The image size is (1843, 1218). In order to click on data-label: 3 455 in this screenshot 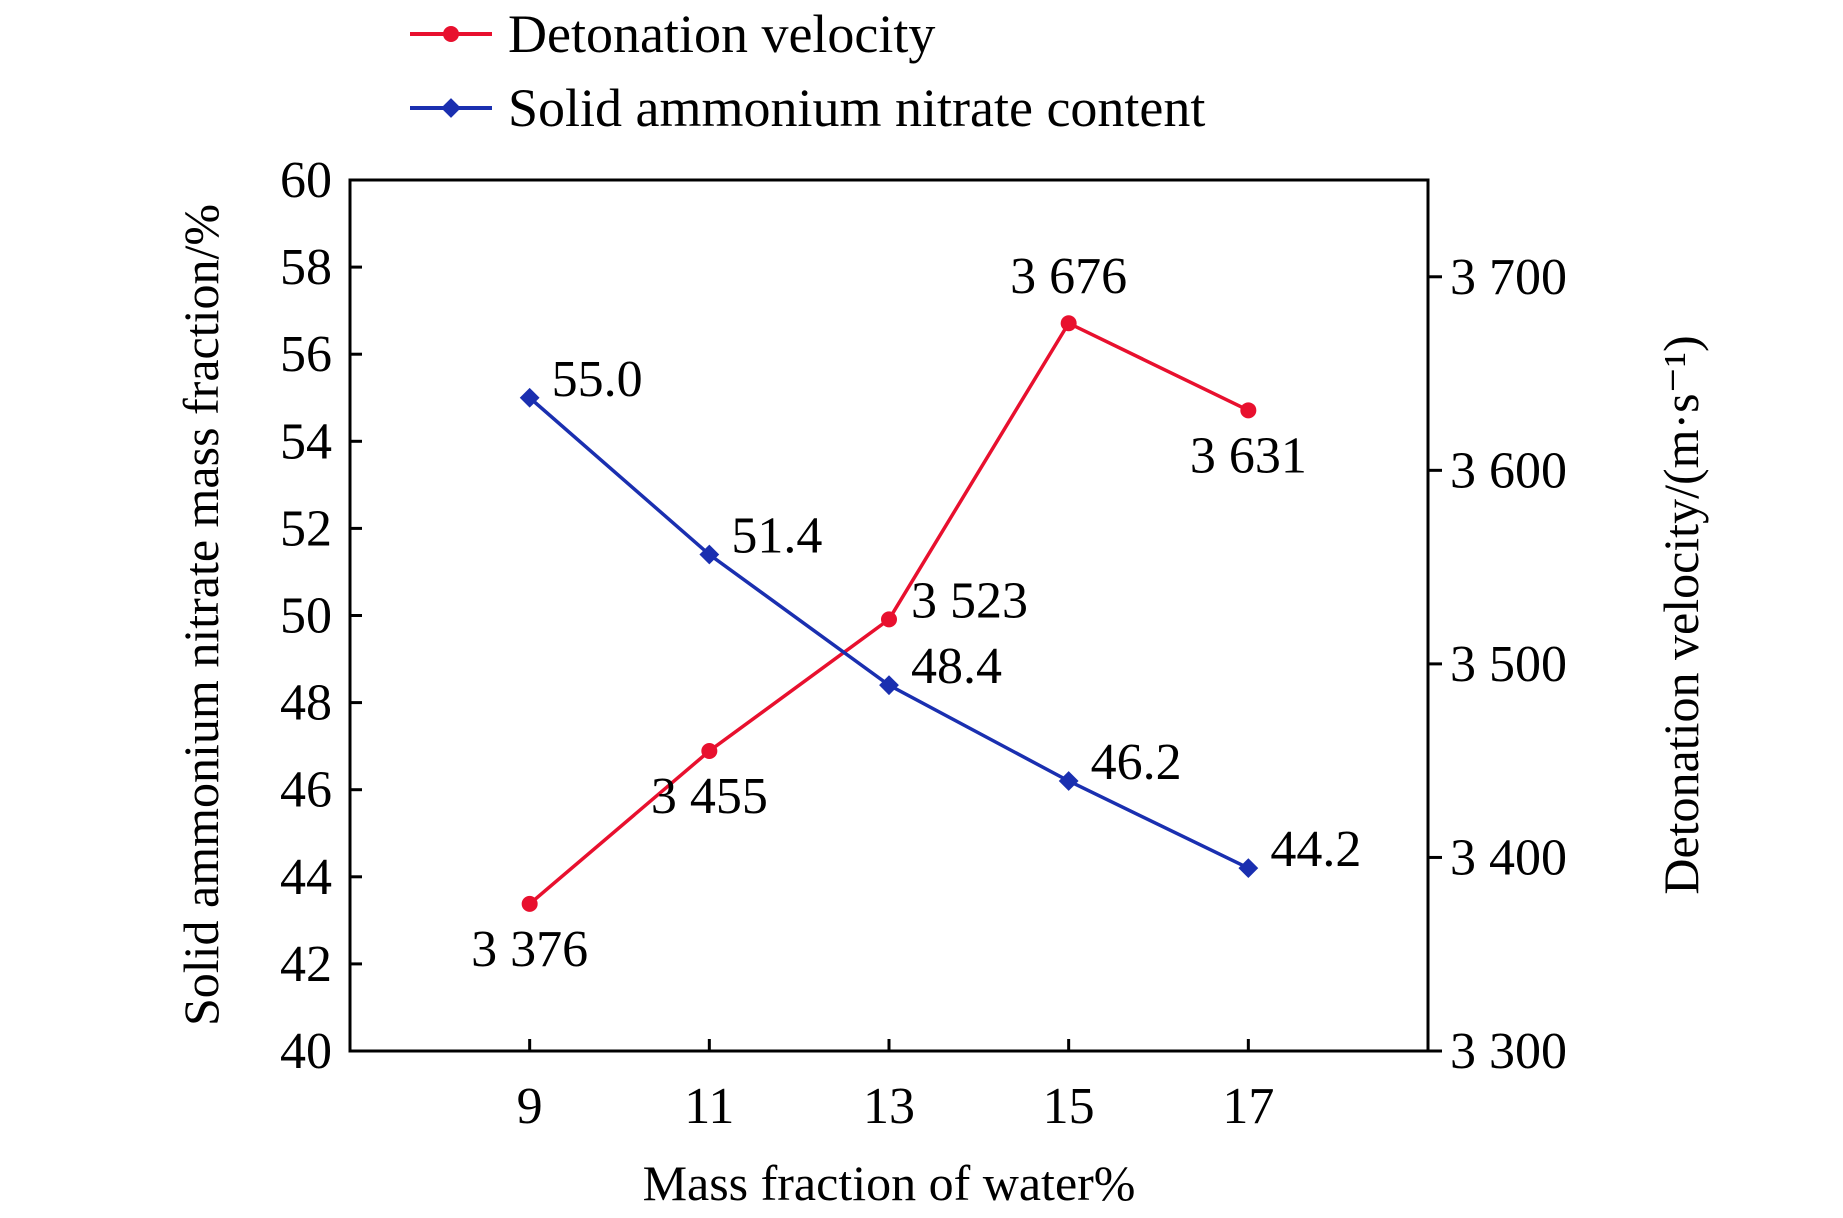, I will do `click(709, 796)`.